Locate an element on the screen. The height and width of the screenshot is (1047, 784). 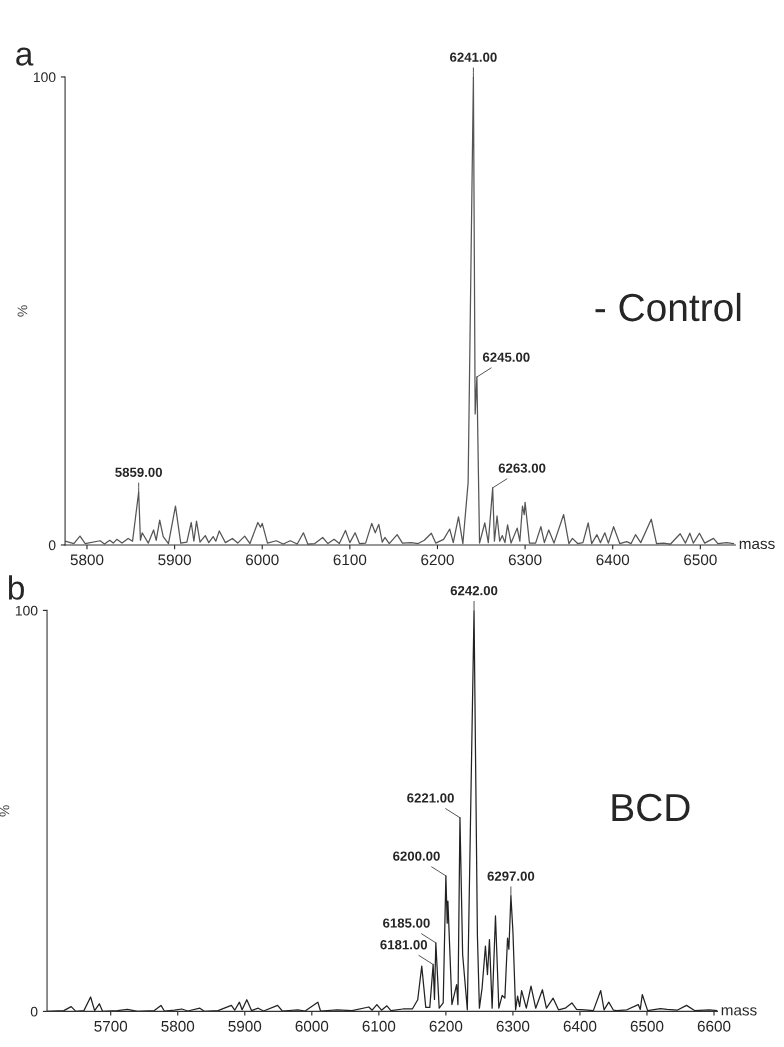
annotation: 6245.00 is located at coordinates (506, 357).